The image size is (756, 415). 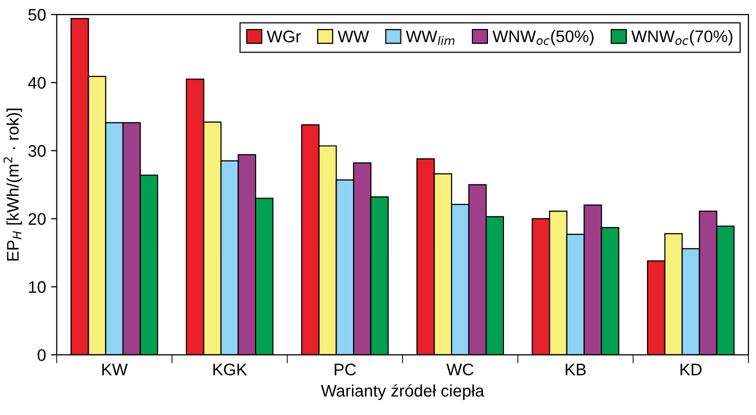 I want to click on legend-label: WW, so click(x=354, y=36).